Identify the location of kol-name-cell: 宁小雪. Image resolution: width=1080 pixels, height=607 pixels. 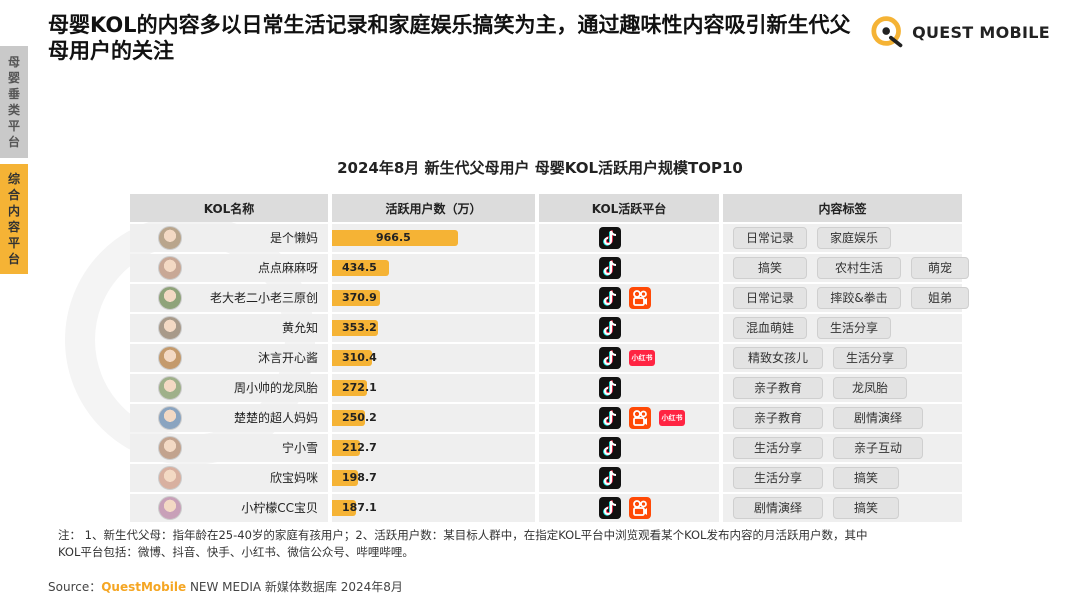
(229, 448).